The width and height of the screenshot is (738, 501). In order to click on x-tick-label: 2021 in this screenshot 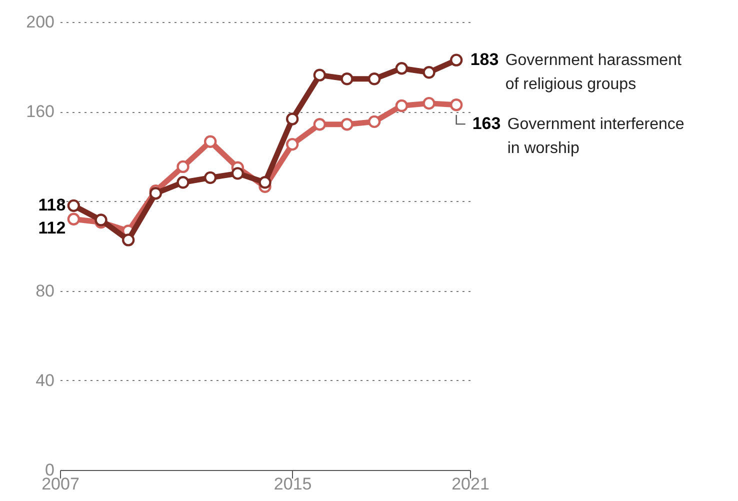, I will do `click(471, 484)`.